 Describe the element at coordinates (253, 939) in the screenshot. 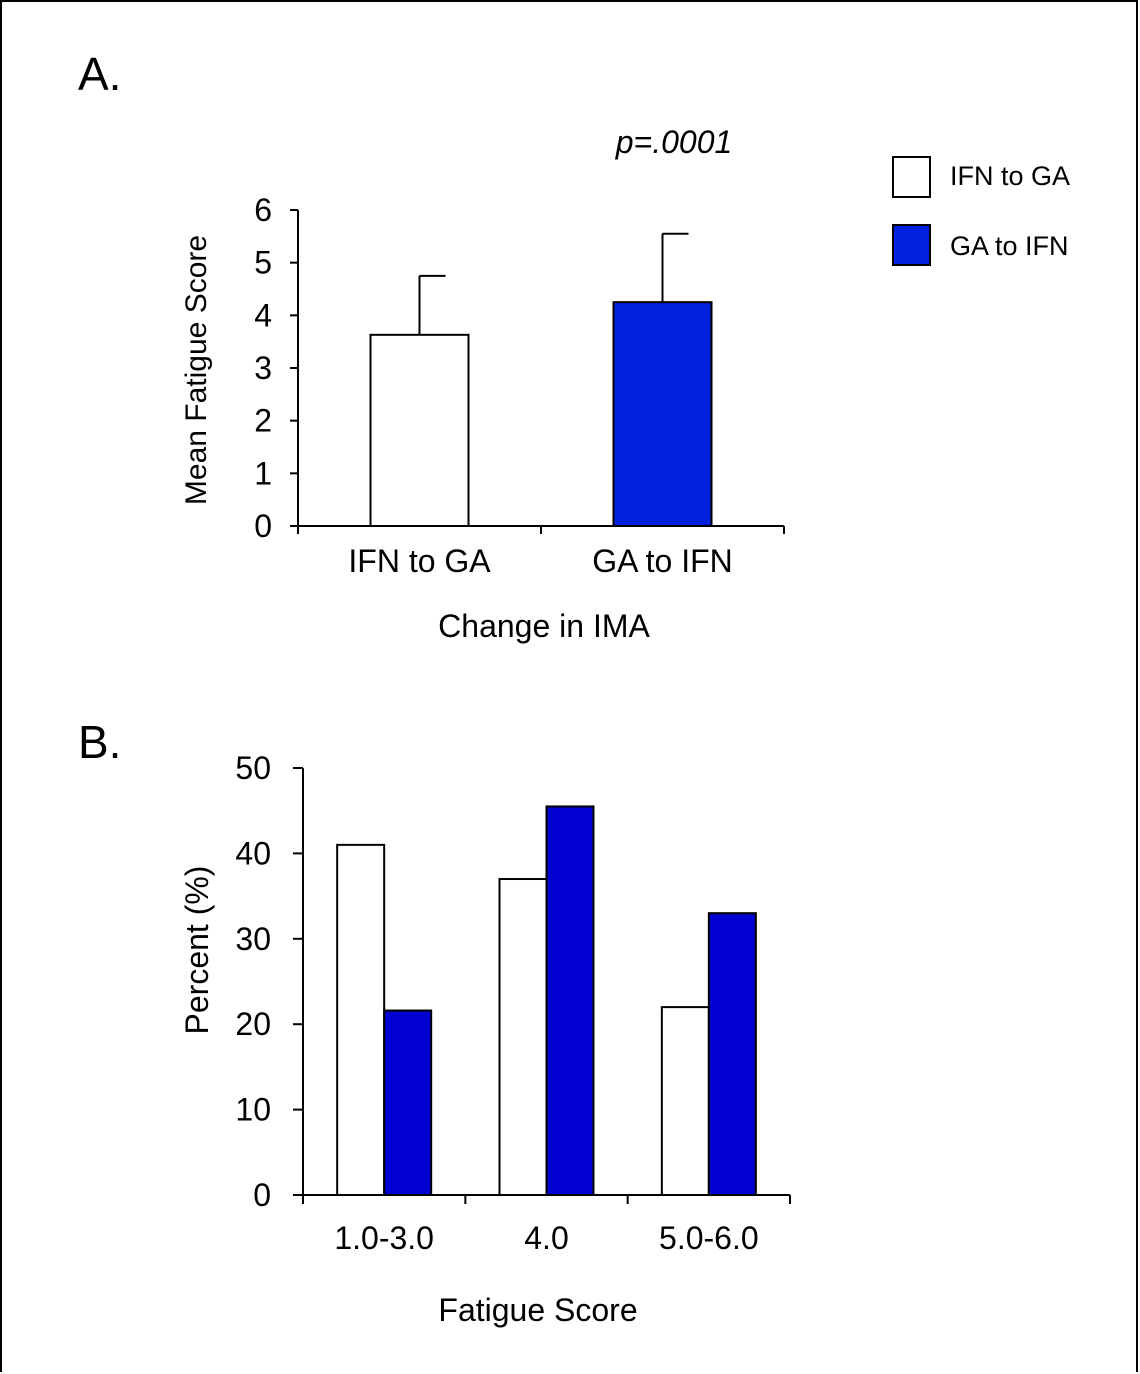

I see `panel-b-y-tick-label: 30` at that location.